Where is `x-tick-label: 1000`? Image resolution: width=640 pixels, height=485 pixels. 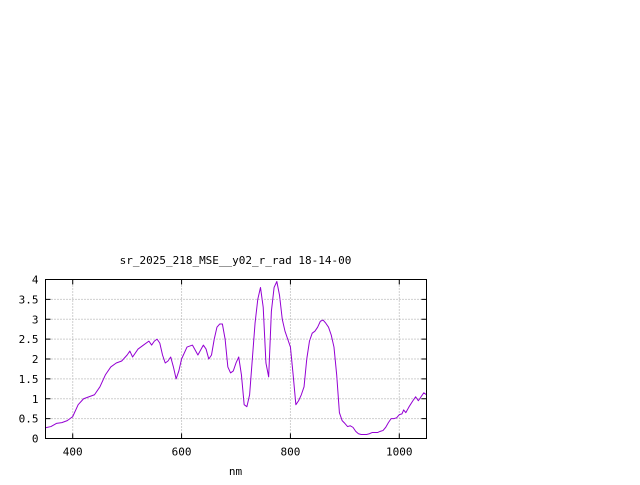
x-tick-label: 1000 is located at coordinates (399, 452).